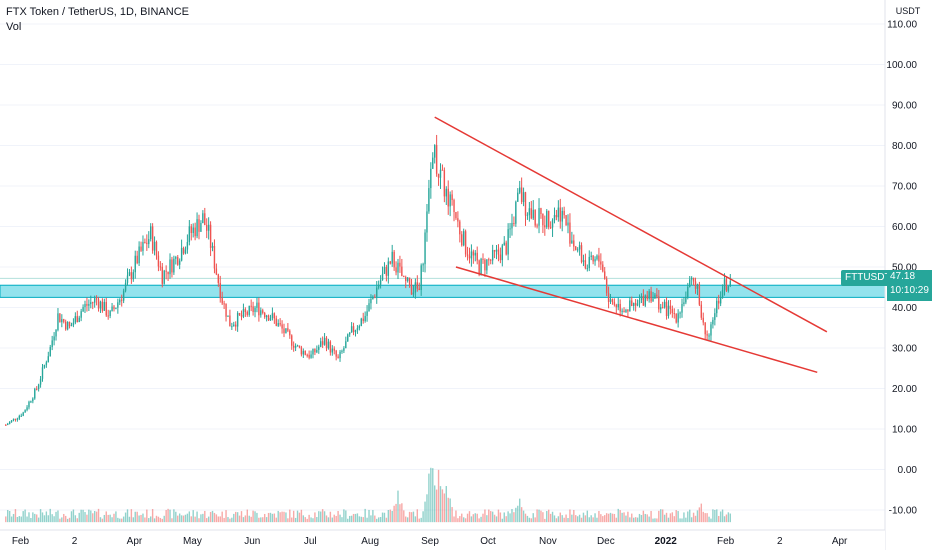 The width and height of the screenshot is (932, 550). Describe the element at coordinates (903, 511) in the screenshot. I see `price-tick-label: -10.00` at that location.